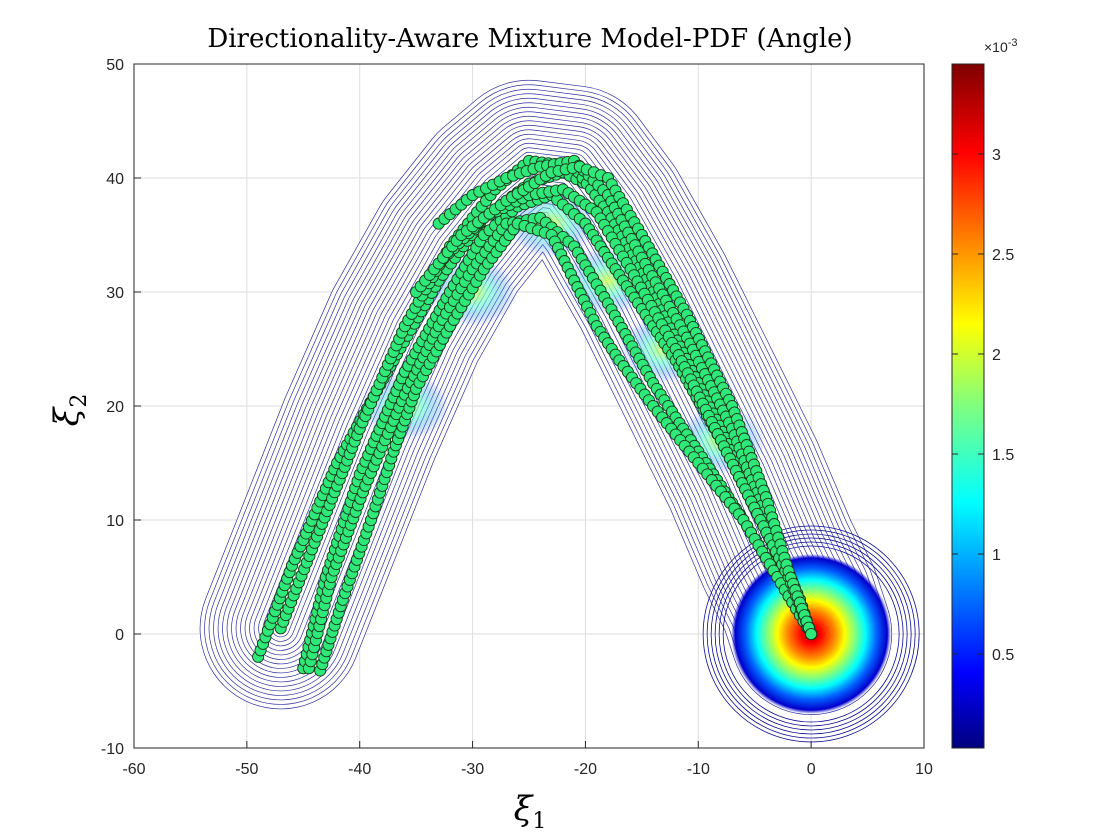 Image resolution: width=1120 pixels, height=840 pixels. Describe the element at coordinates (115, 65) in the screenshot. I see `y-tick-label: 50` at that location.